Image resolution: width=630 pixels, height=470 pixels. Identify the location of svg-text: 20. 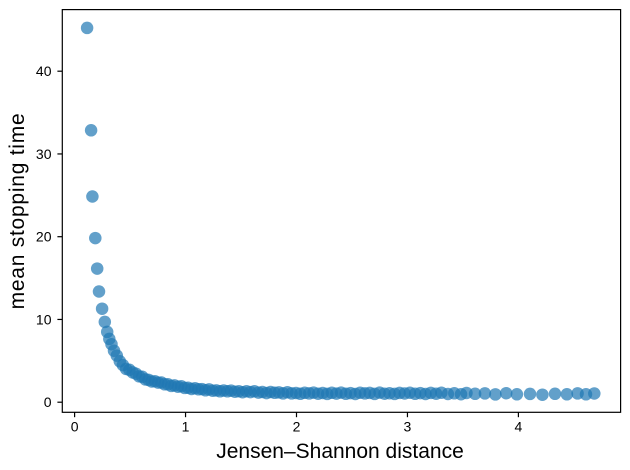
(44, 237).